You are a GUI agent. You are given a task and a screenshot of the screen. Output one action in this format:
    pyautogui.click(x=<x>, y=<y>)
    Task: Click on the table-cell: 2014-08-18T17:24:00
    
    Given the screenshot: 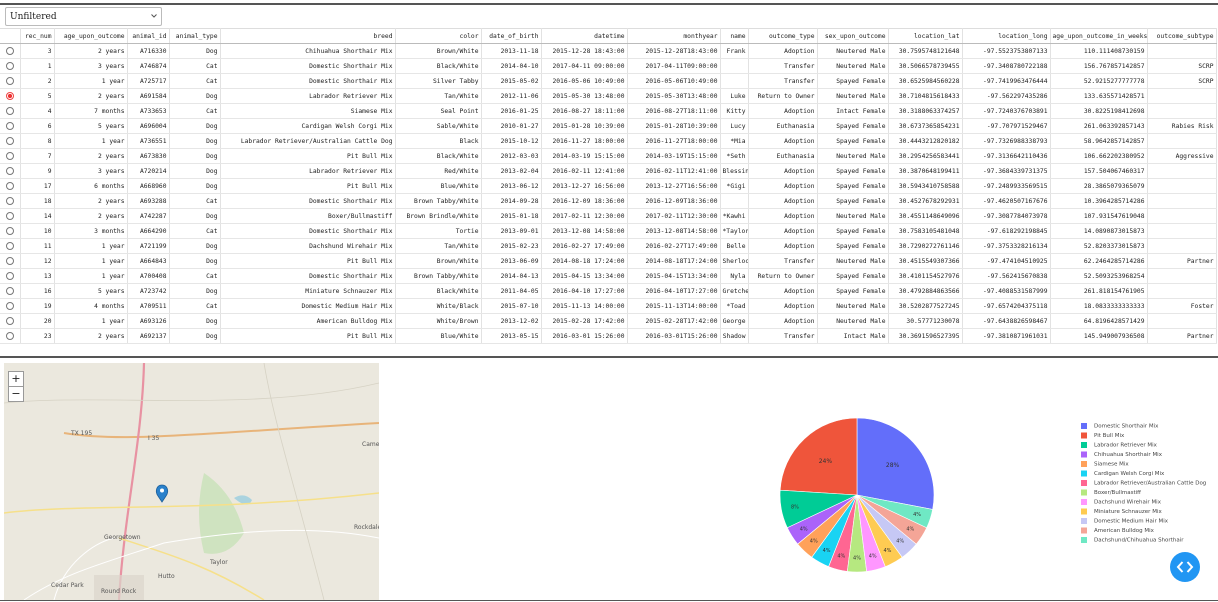 What is the action you would take?
    pyautogui.click(x=674, y=261)
    